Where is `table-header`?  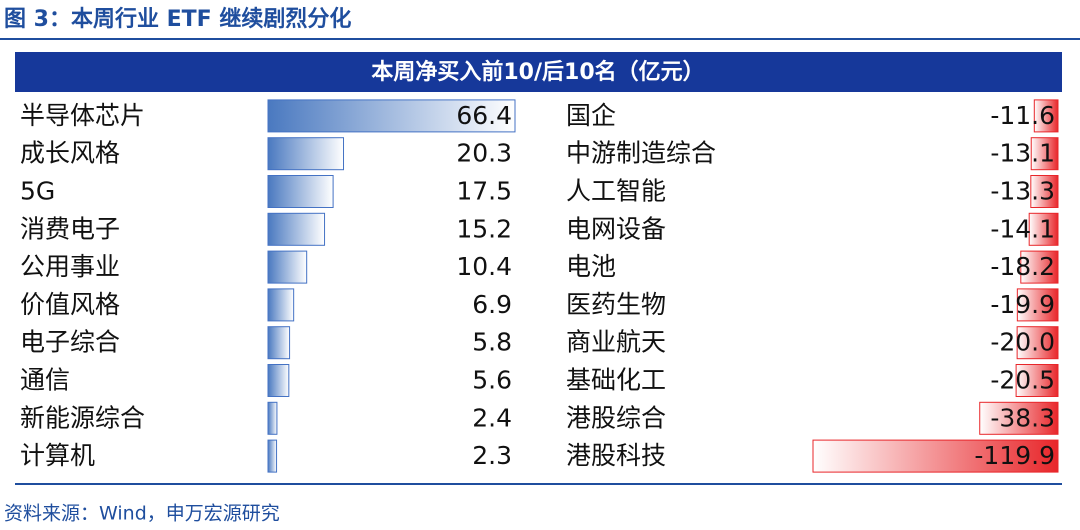 table-header is located at coordinates (538, 72).